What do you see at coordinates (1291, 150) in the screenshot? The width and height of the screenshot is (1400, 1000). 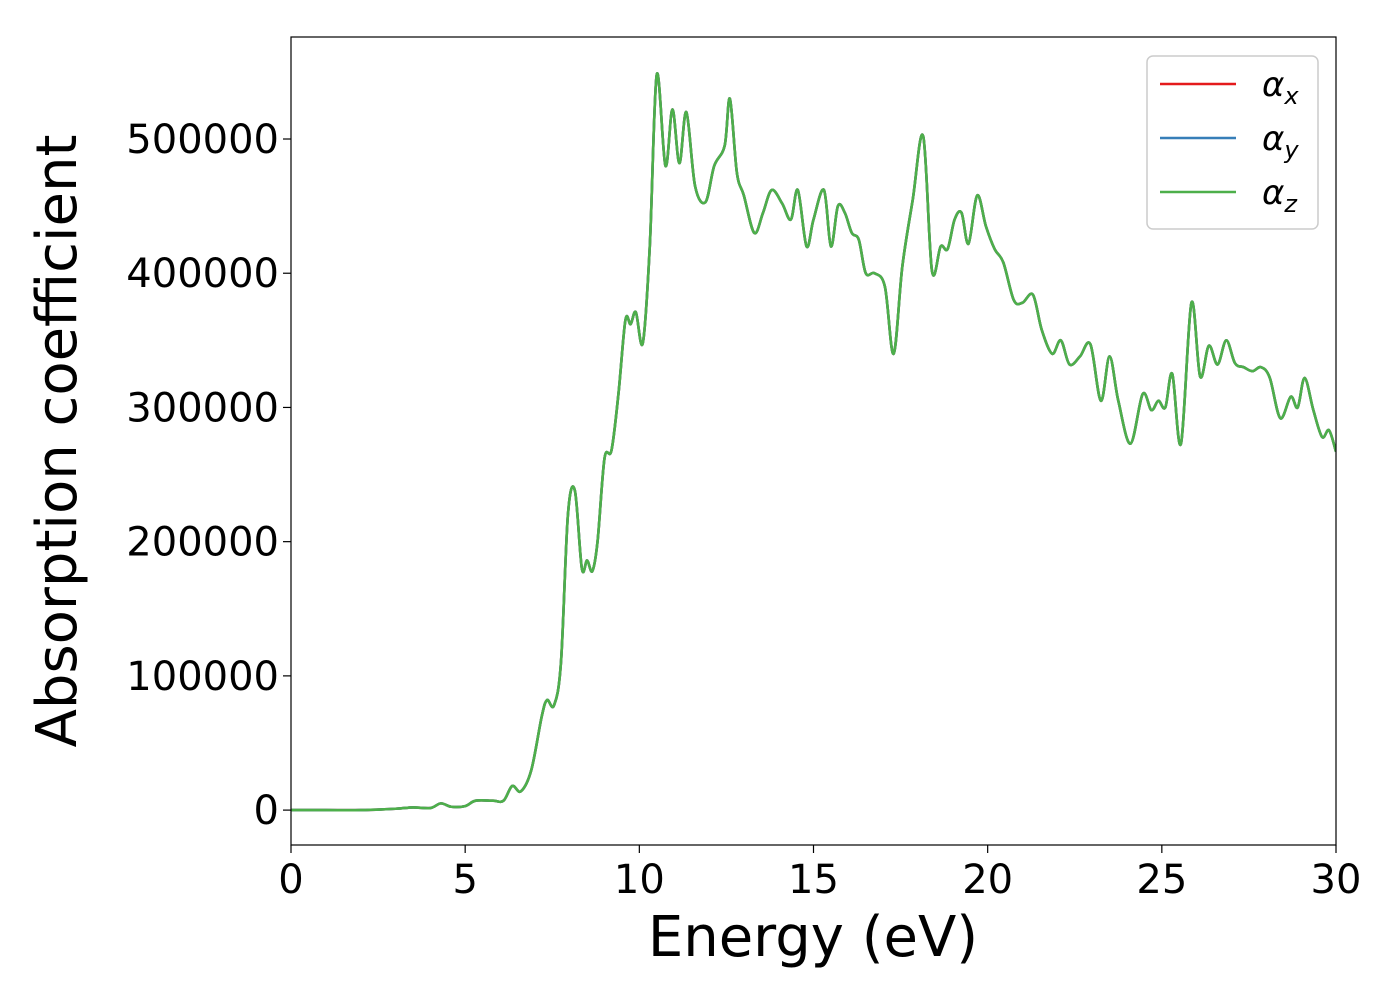 I see `legend-subscript: y` at bounding box center [1291, 150].